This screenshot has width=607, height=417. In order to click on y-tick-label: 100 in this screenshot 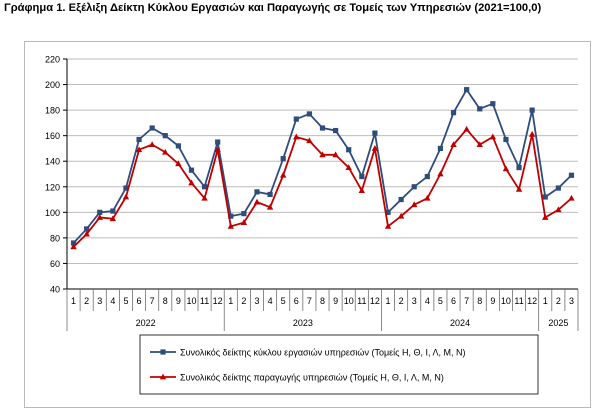, I will do `click(52, 213)`.